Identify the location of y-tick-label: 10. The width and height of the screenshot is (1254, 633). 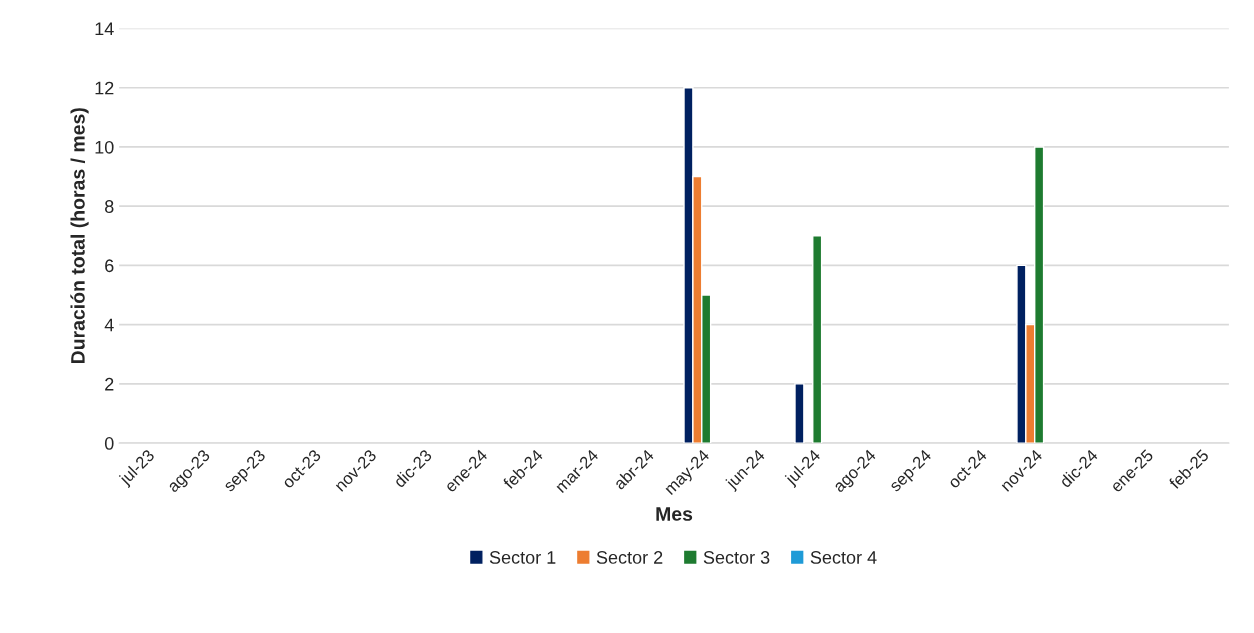
(104, 147).